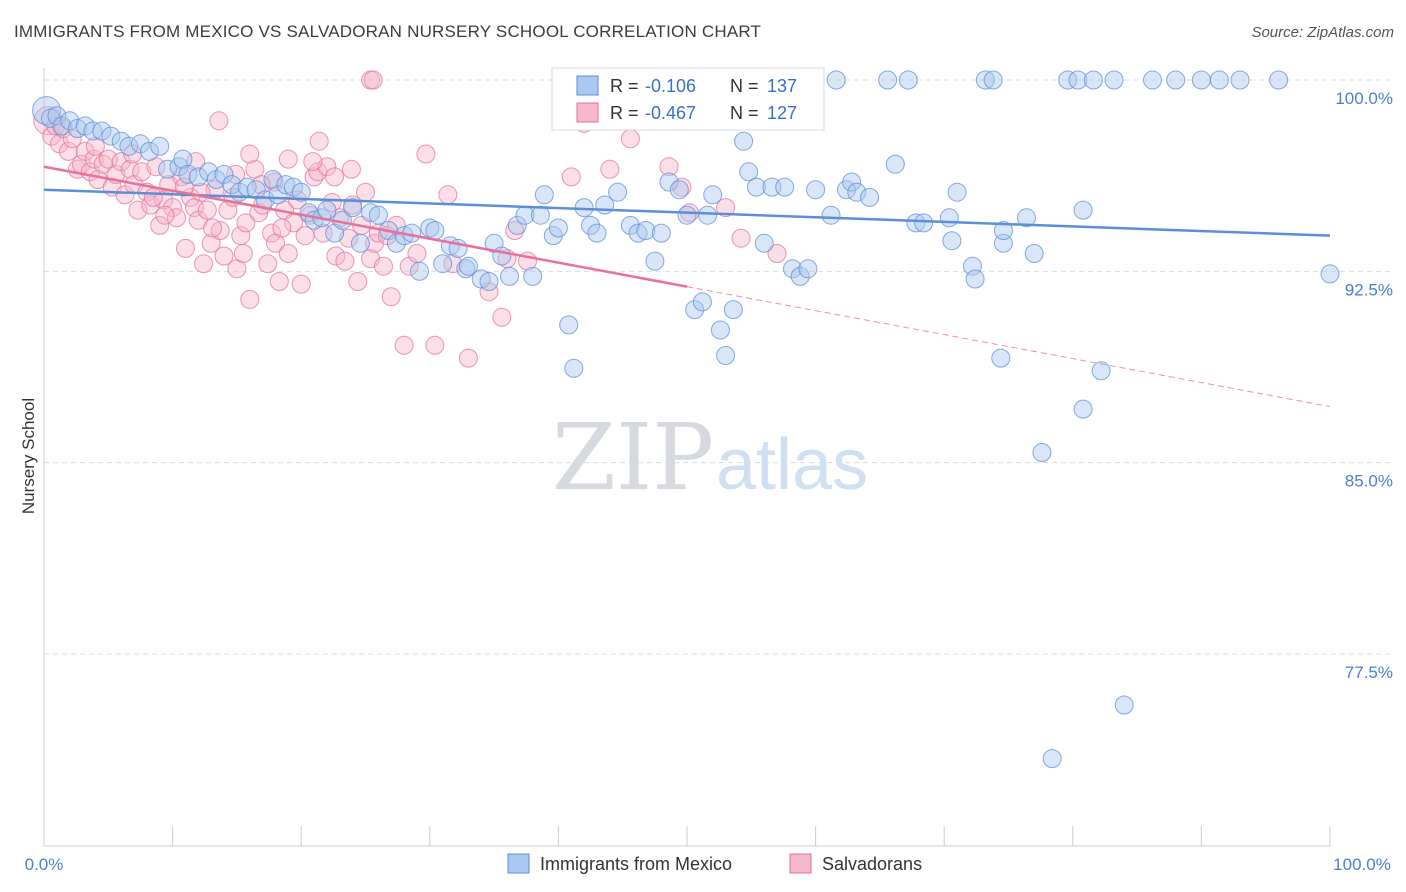 The height and width of the screenshot is (892, 1406). What do you see at coordinates (1362, 864) in the screenshot?
I see `x-tick-label-max: 100.0%` at bounding box center [1362, 864].